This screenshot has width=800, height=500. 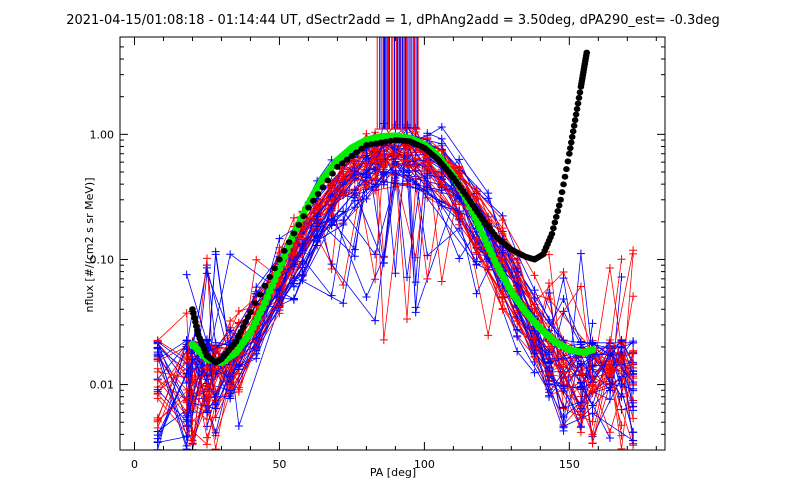 What do you see at coordinates (393, 472) in the screenshot?
I see `x-axis-label: PA [deg]` at bounding box center [393, 472].